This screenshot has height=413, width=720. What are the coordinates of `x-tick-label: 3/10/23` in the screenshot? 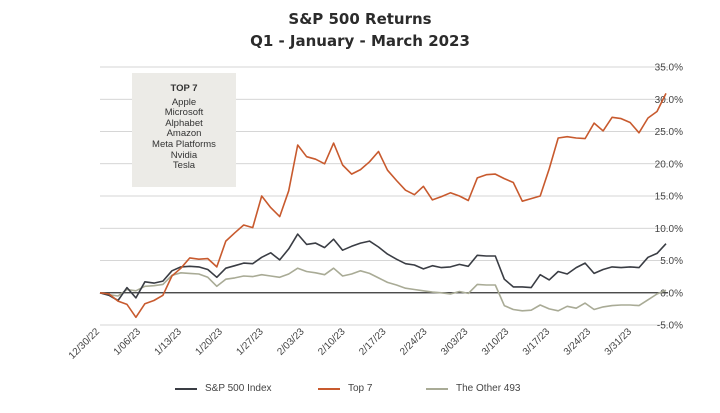 It's located at (496, 342).